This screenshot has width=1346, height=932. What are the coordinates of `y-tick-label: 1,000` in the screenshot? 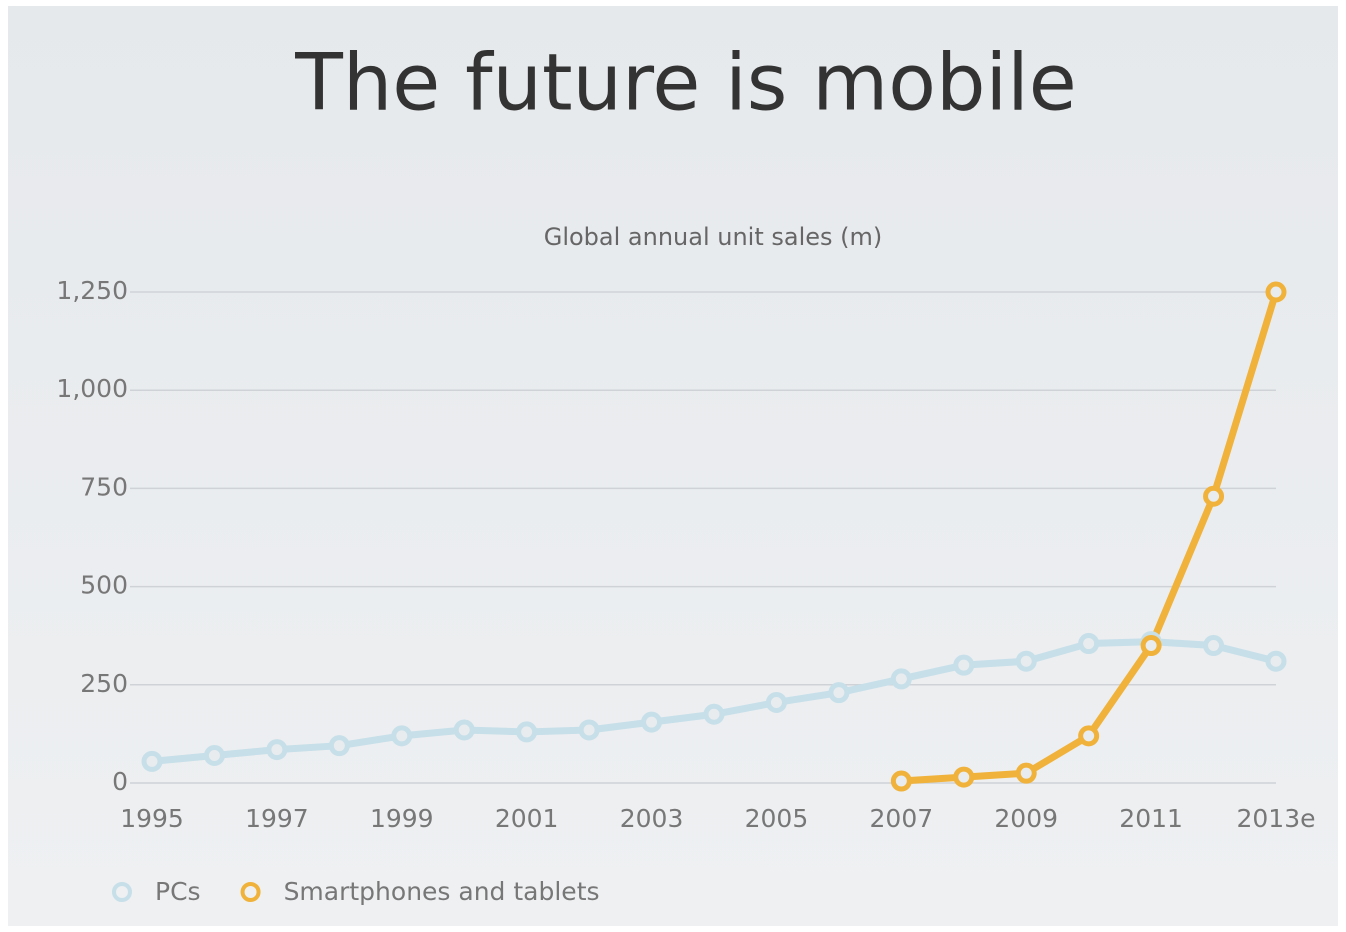 It's located at (92, 388).